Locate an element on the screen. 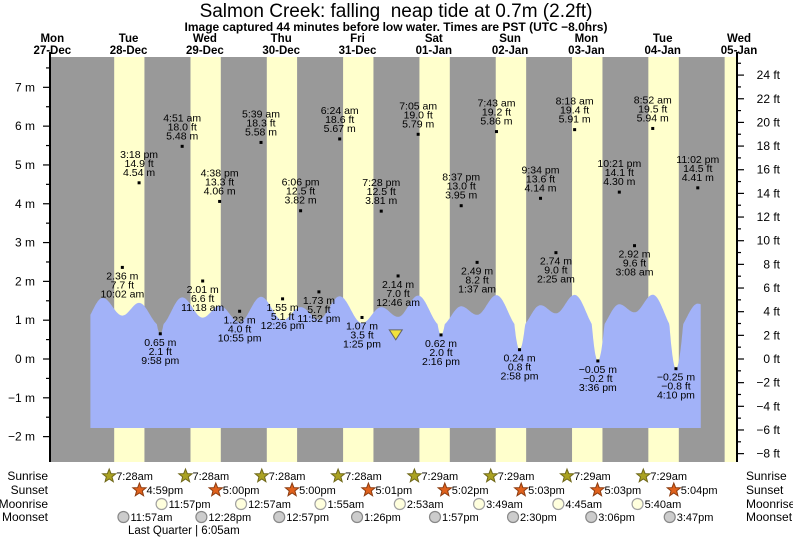 The height and width of the screenshot is (537, 793). tide-extreme-label-line: 5.58 m is located at coordinates (261, 132).